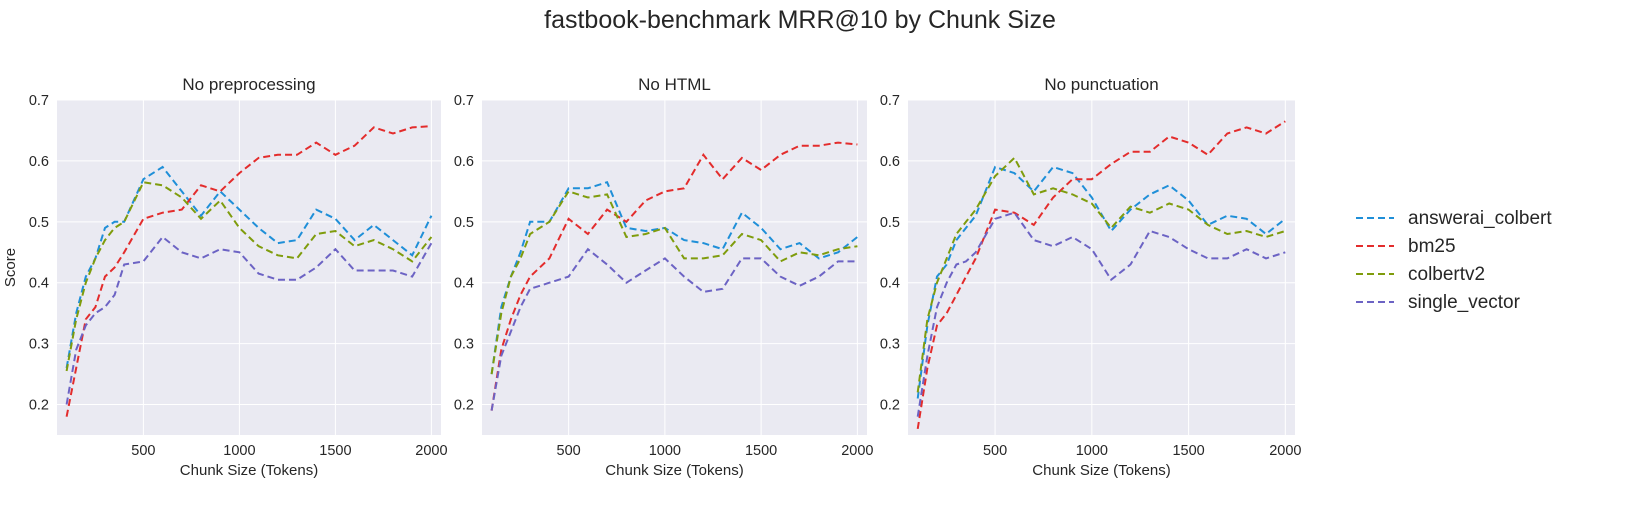 This screenshot has height=508, width=1642. Describe the element at coordinates (1101, 84) in the screenshot. I see `panel-title: No punctuation` at that location.